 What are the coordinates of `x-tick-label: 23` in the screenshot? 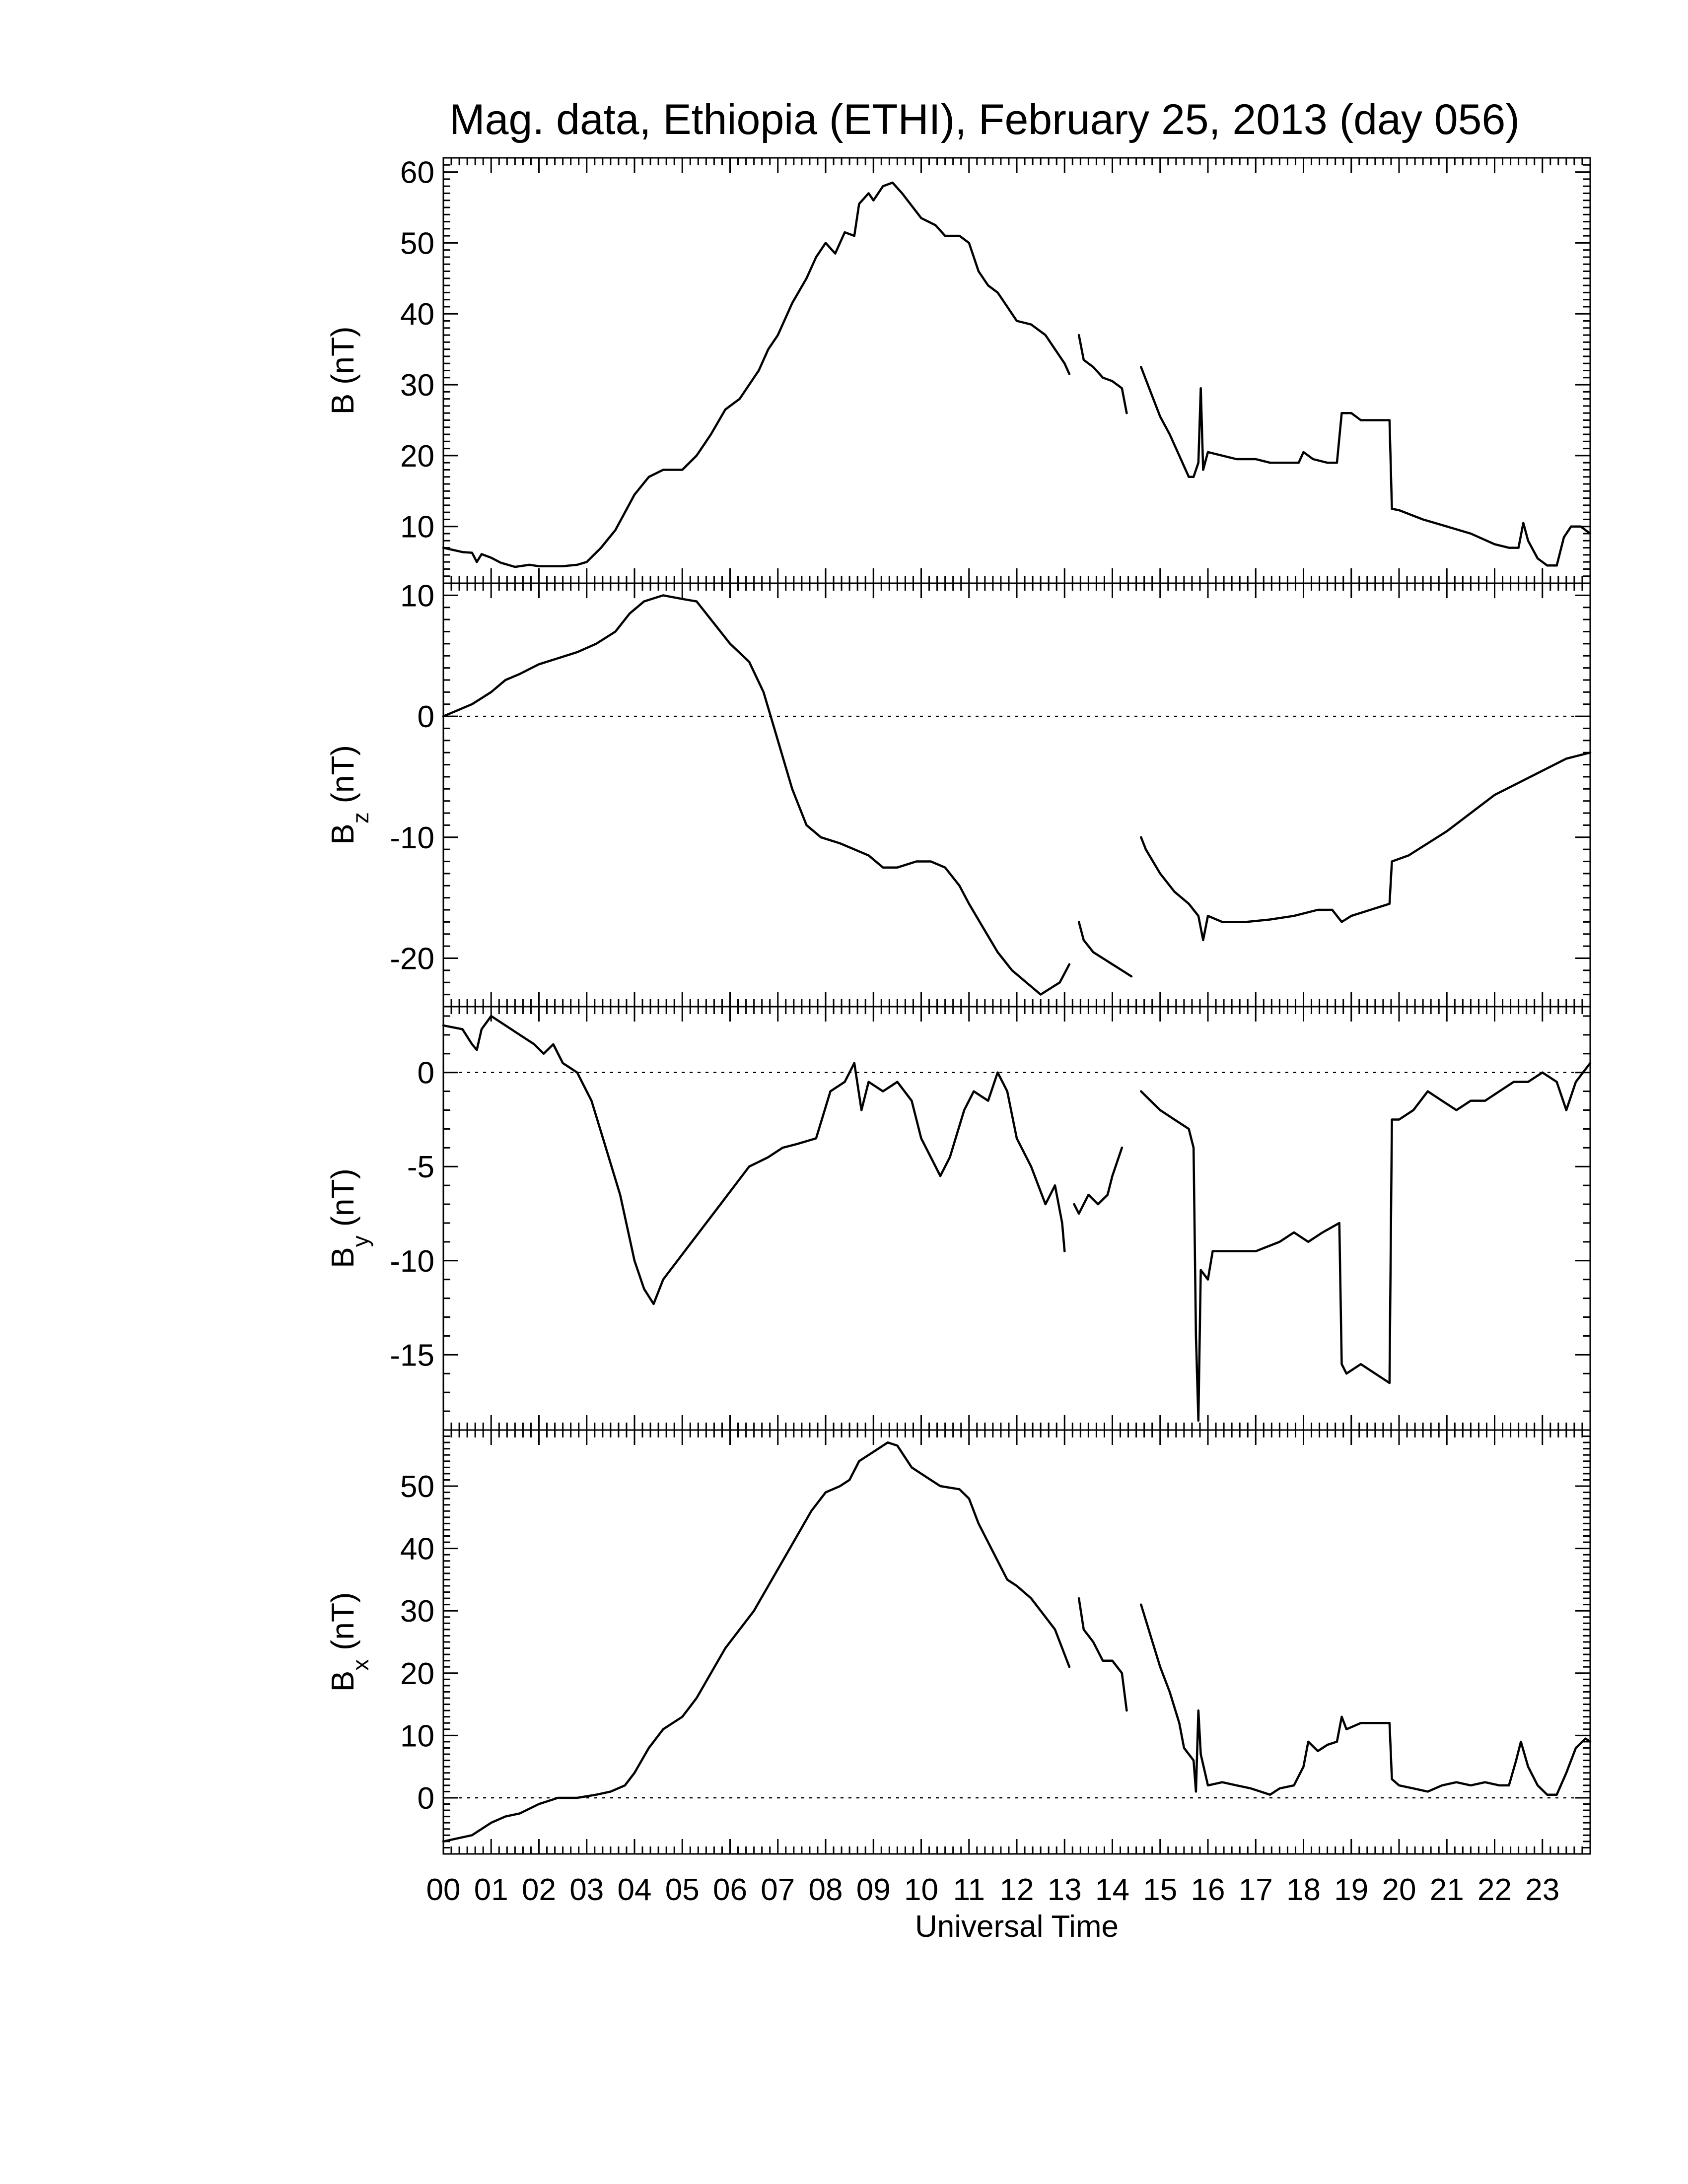 It's located at (1542, 1890).